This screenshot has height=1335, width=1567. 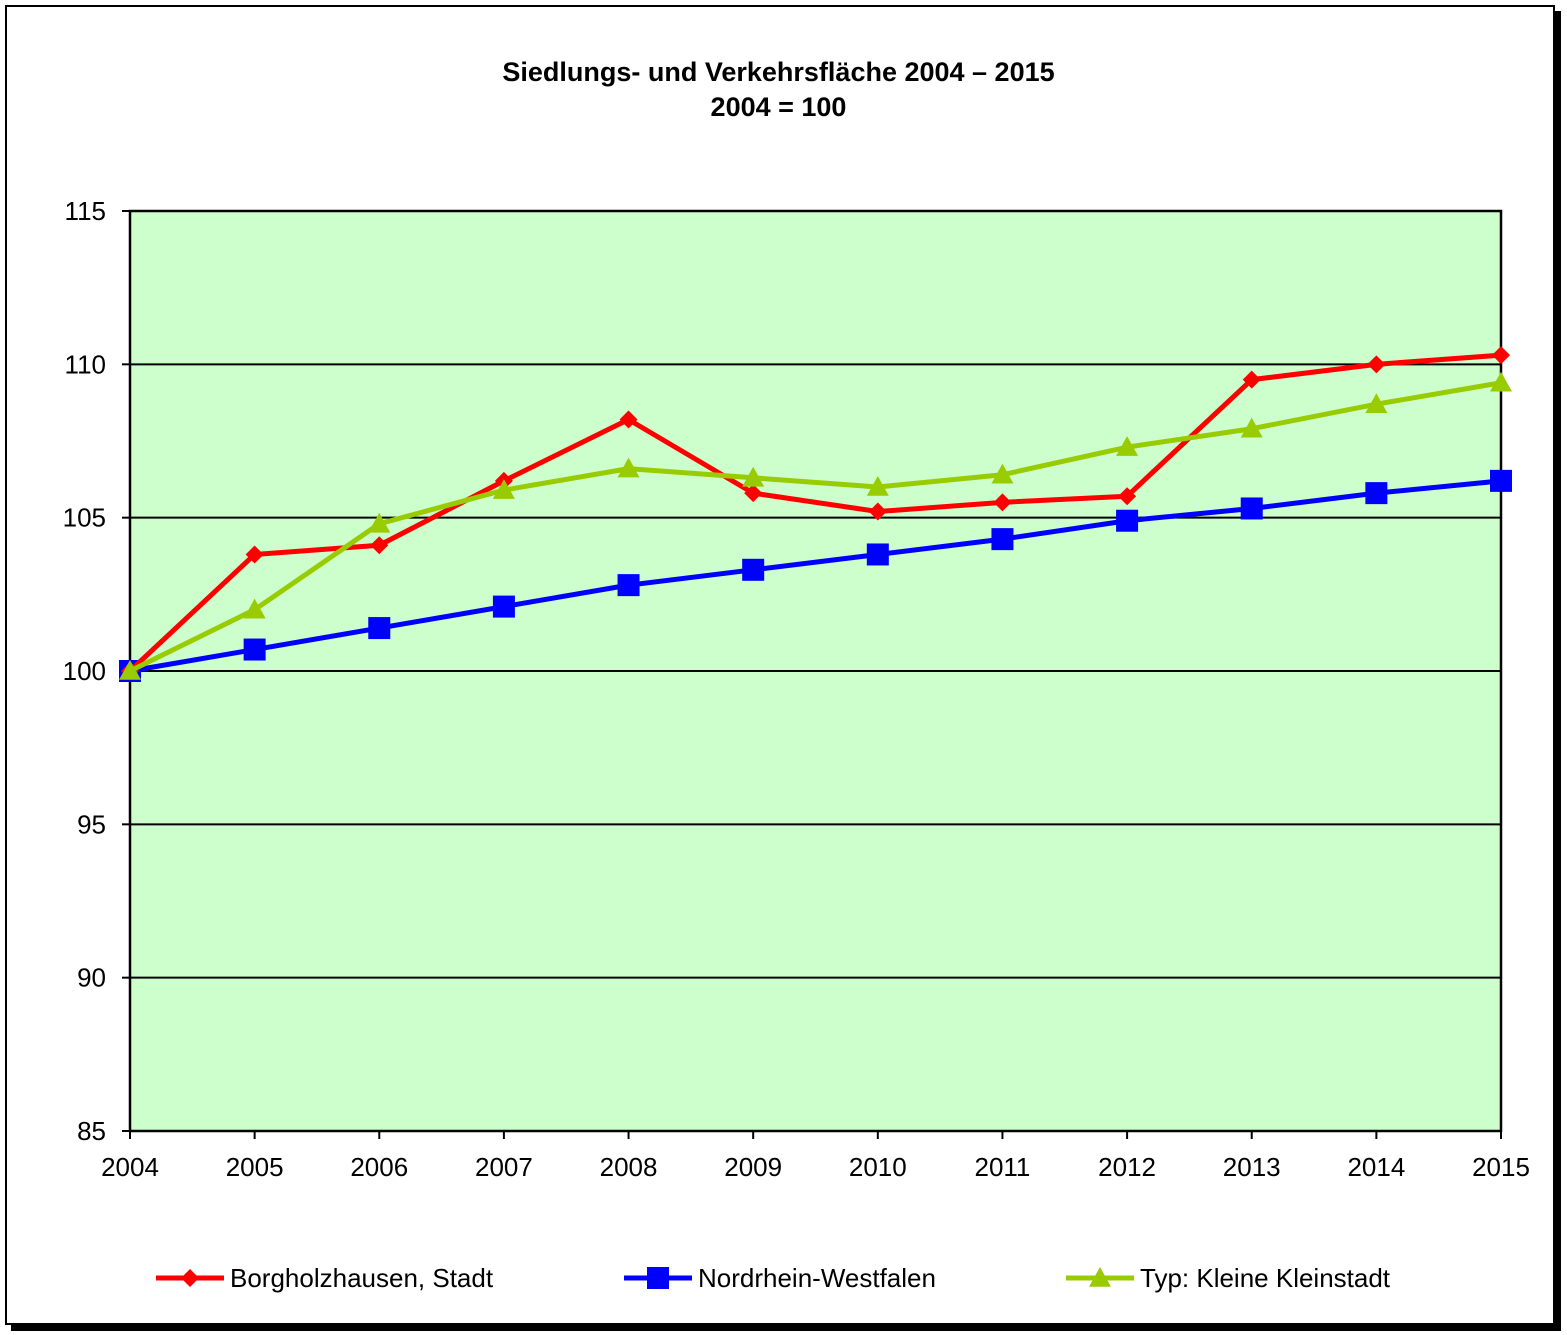 I want to click on legend-label: Nordrhein-Westfalen, so click(x=817, y=1278).